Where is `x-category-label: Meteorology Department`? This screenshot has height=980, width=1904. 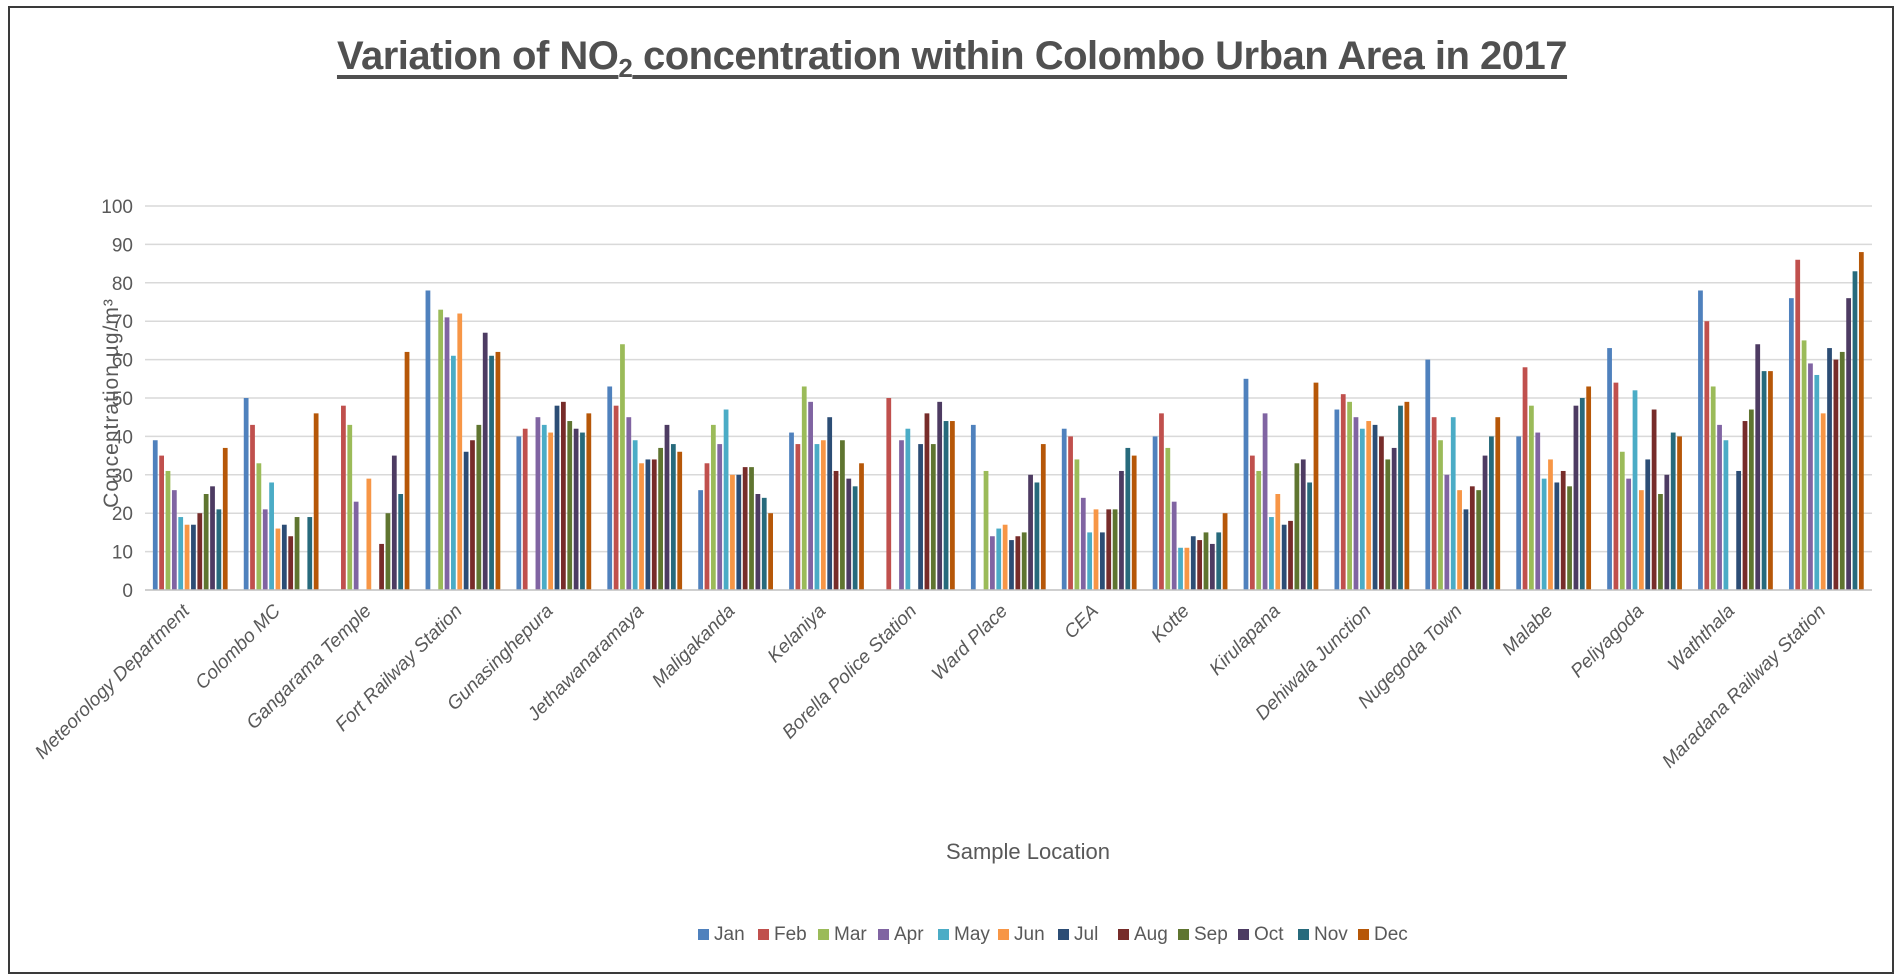 x-category-label: Meteorology Department is located at coordinates (112, 681).